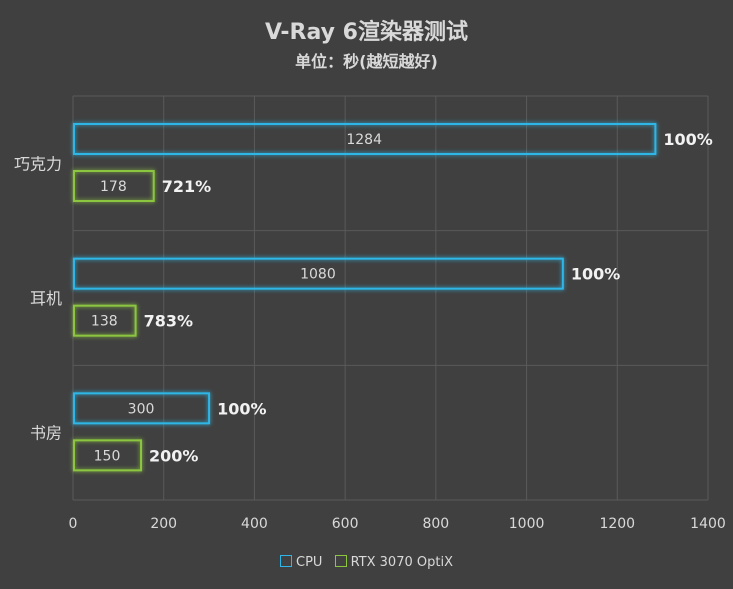 This screenshot has width=733, height=589. I want to click on bar-s1-c2, so click(108, 455).